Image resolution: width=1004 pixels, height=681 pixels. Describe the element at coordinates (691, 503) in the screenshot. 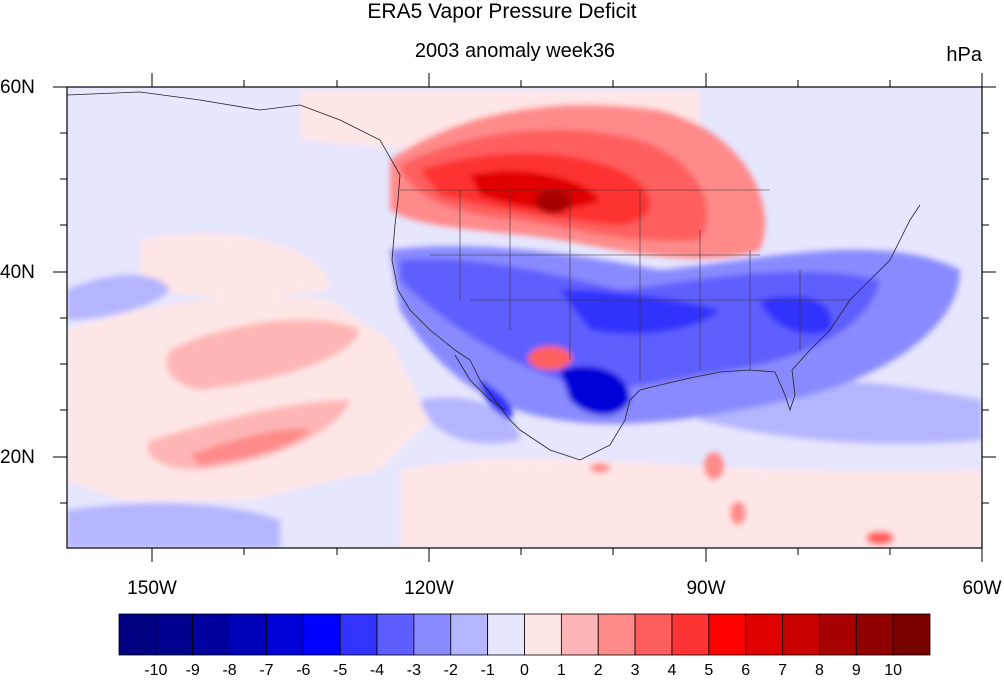

I see `pale-red-south` at that location.